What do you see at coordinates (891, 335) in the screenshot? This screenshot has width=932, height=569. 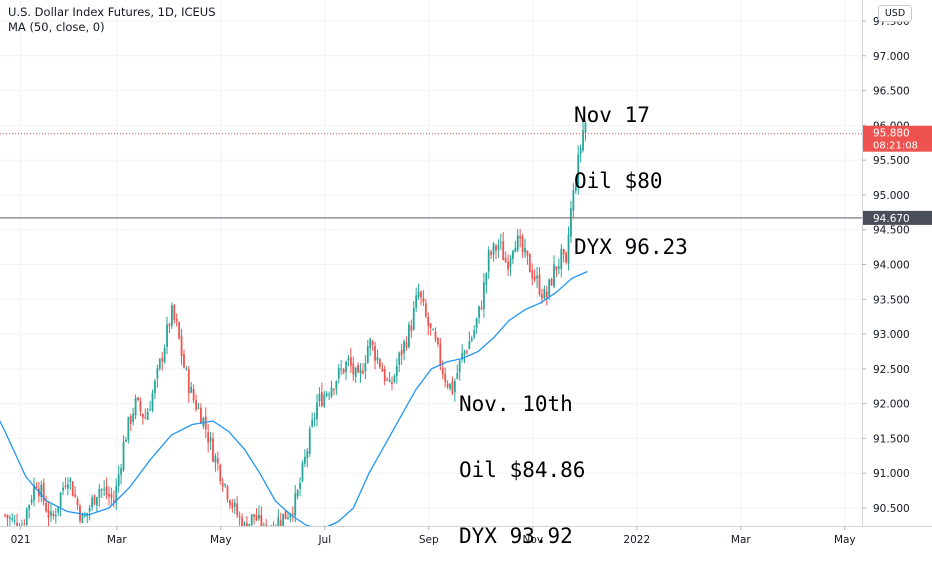 I see `price-tick-label: 93.000` at bounding box center [891, 335].